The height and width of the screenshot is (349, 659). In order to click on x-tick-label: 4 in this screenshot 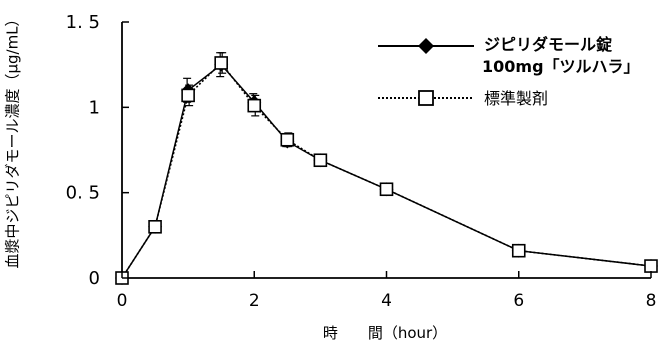, I will do `click(386, 301)`.